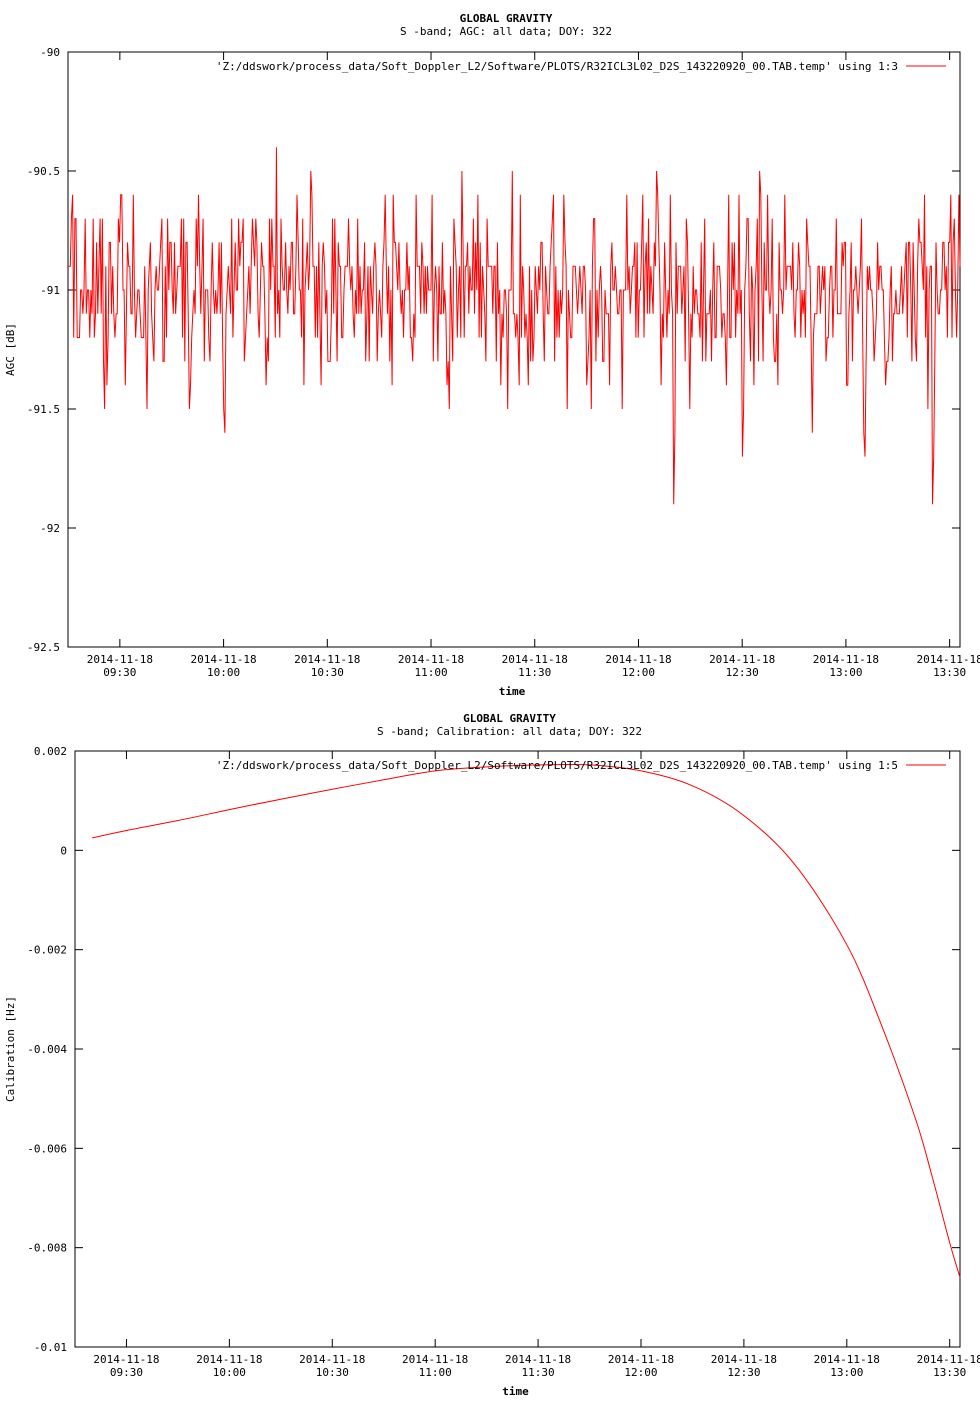 The height and width of the screenshot is (1404, 980). What do you see at coordinates (47, 1148) in the screenshot?
I see `y-tick-label: -0.006` at bounding box center [47, 1148].